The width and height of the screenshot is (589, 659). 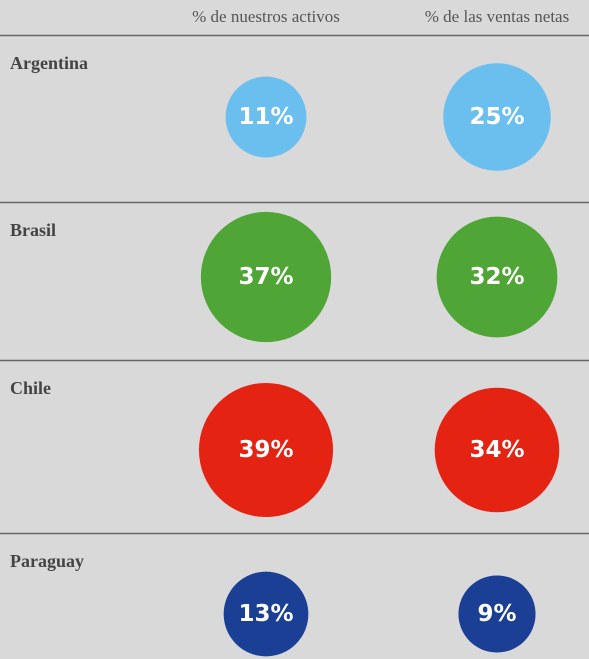 I want to click on bubble-label: 13%, so click(x=265, y=614).